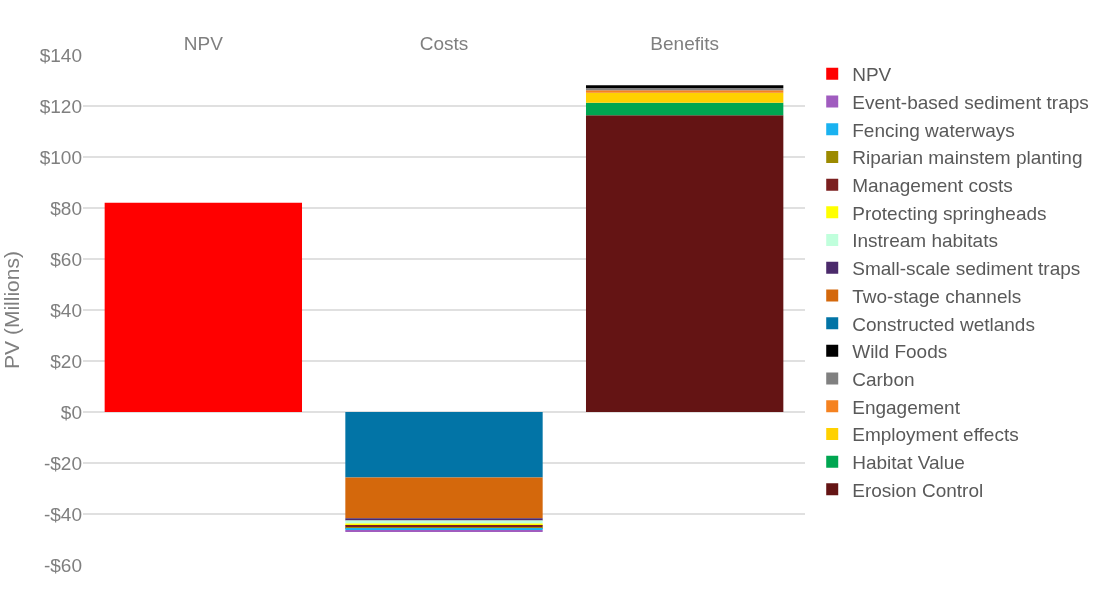 The image size is (1104, 590). What do you see at coordinates (932, 186) in the screenshot?
I see `legend-label: Management costs` at bounding box center [932, 186].